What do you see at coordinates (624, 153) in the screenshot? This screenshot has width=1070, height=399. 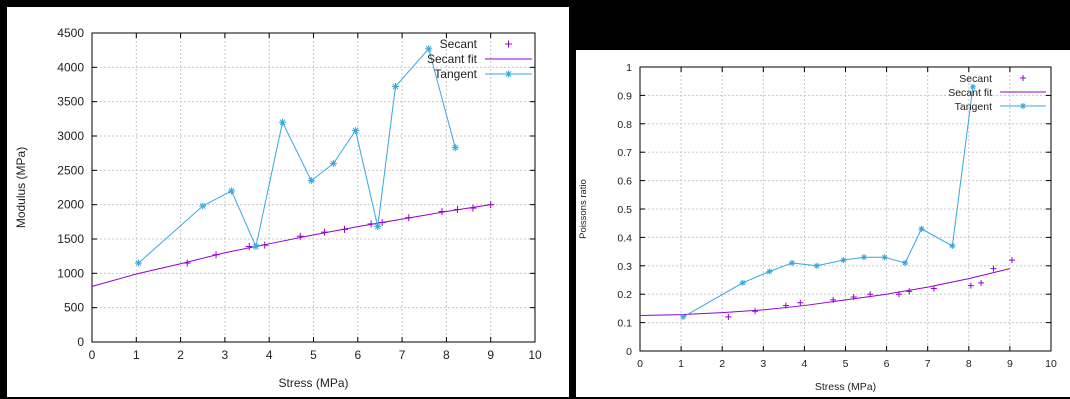 I see `y-tick-label: 0.7` at bounding box center [624, 153].